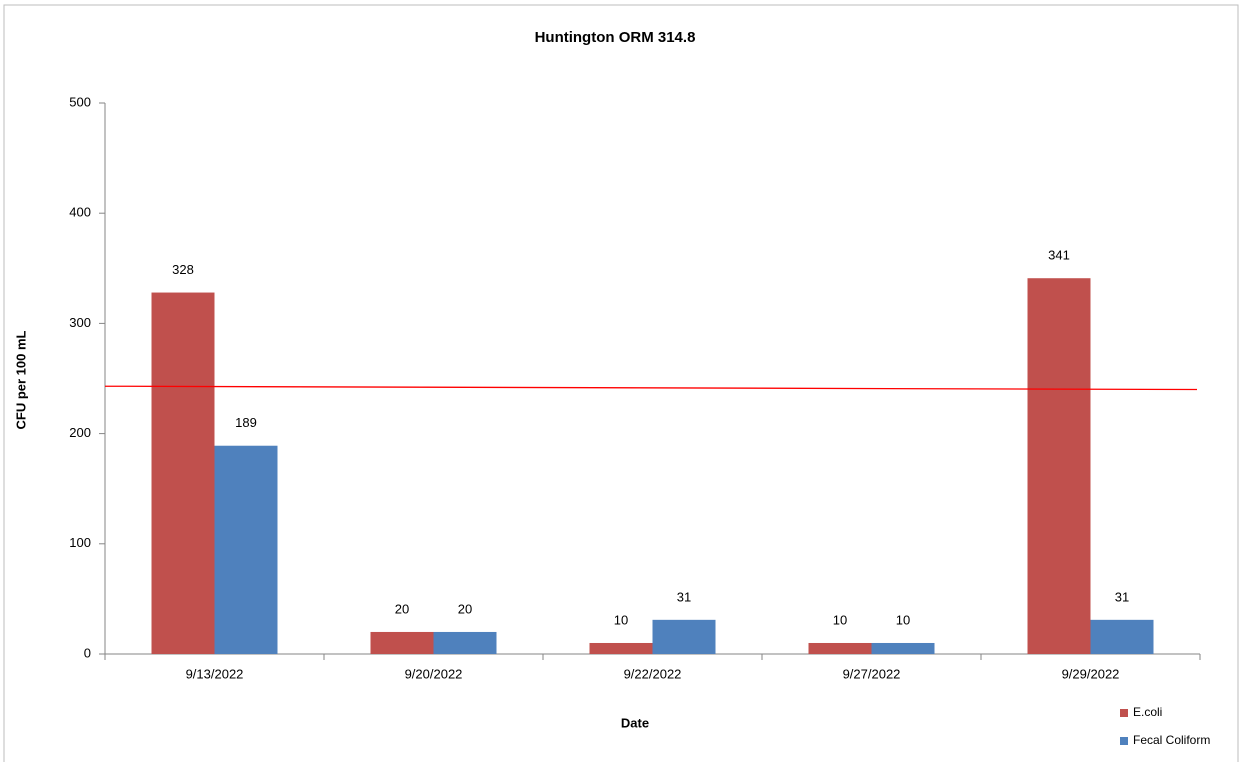 This screenshot has height=763, width=1252. Describe the element at coordinates (80, 322) in the screenshot. I see `y-tick-label: 300` at that location.